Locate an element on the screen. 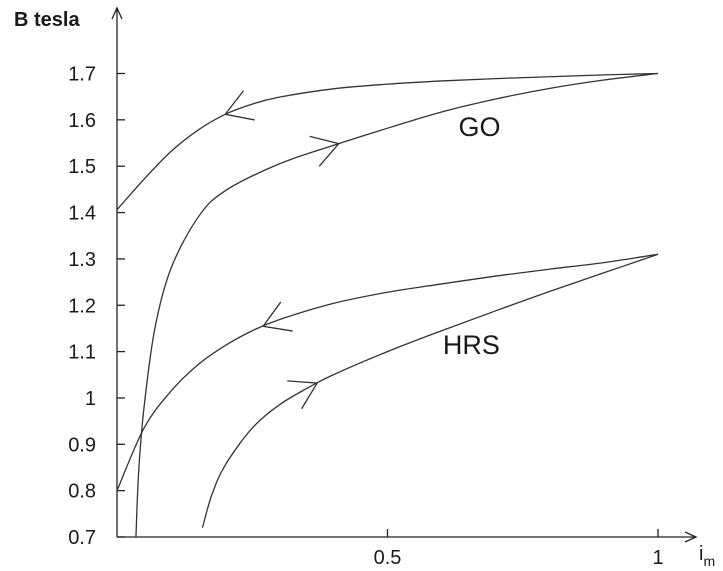 This screenshot has width=723, height=571. y-tick-label: 1.7 is located at coordinates (82, 75).